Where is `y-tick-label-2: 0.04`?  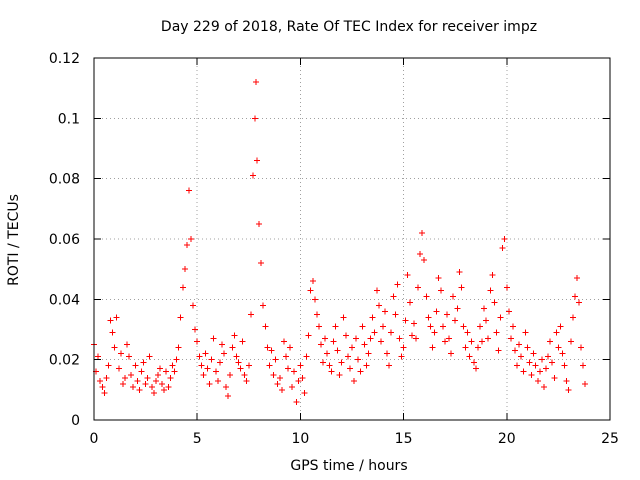 y-tick-label-2: 0.04 is located at coordinates (64, 300).